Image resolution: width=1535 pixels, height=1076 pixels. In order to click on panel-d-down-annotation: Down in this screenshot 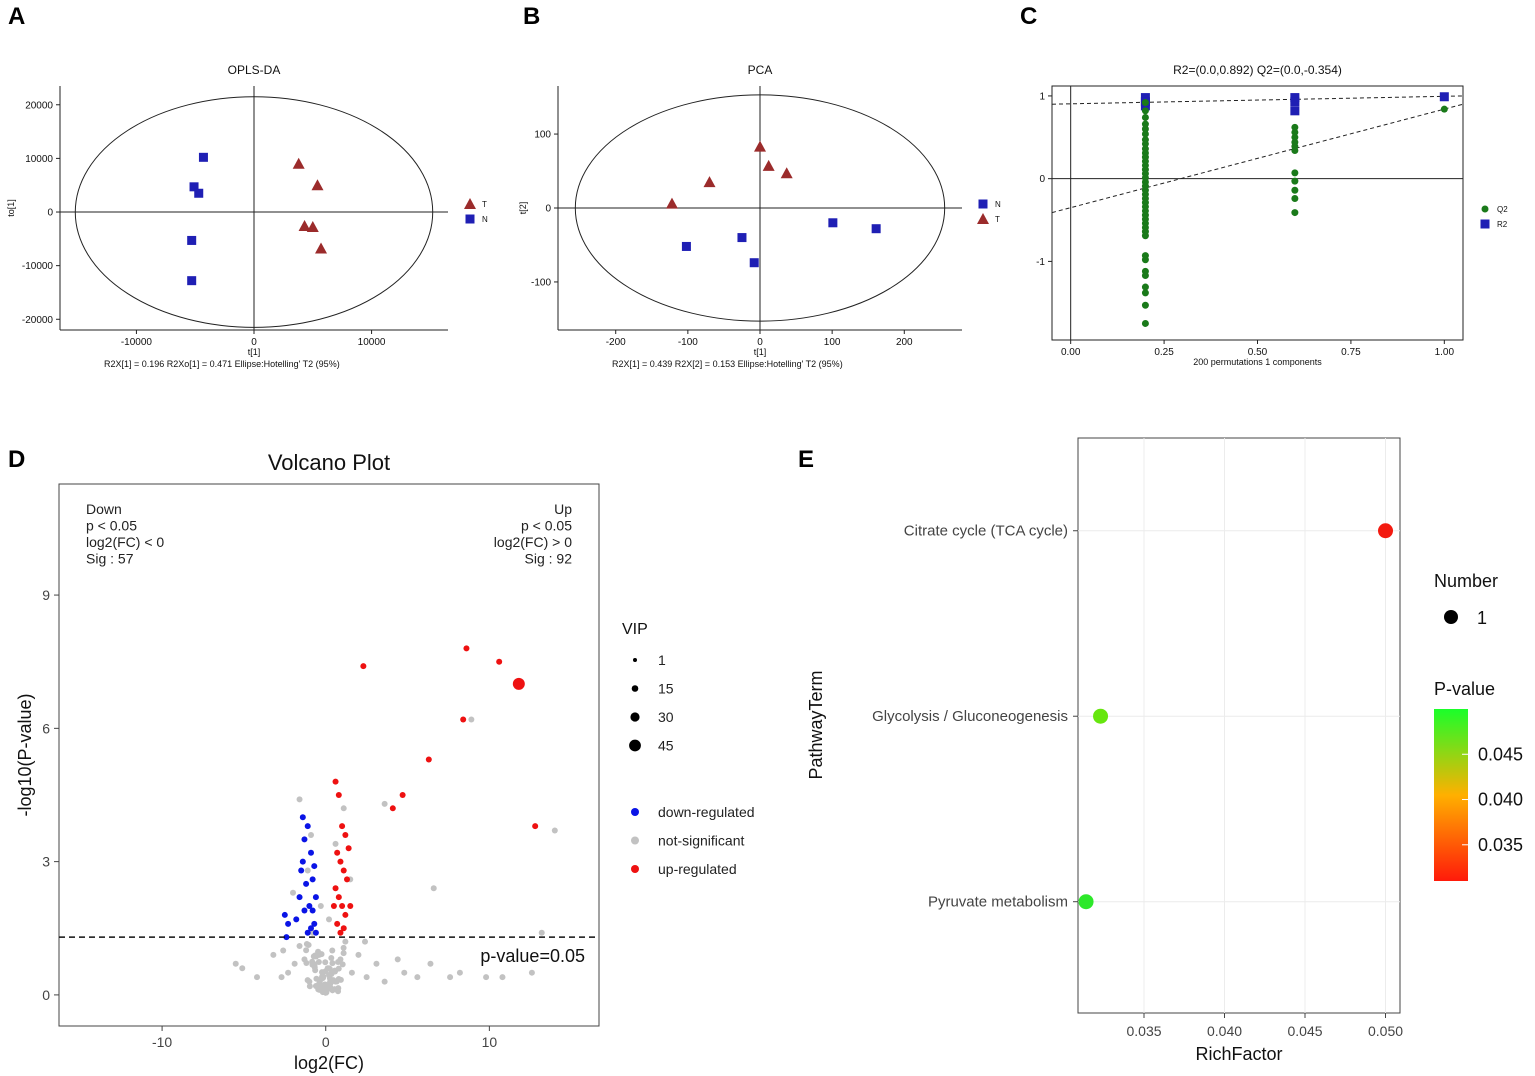, I will do `click(104, 509)`.